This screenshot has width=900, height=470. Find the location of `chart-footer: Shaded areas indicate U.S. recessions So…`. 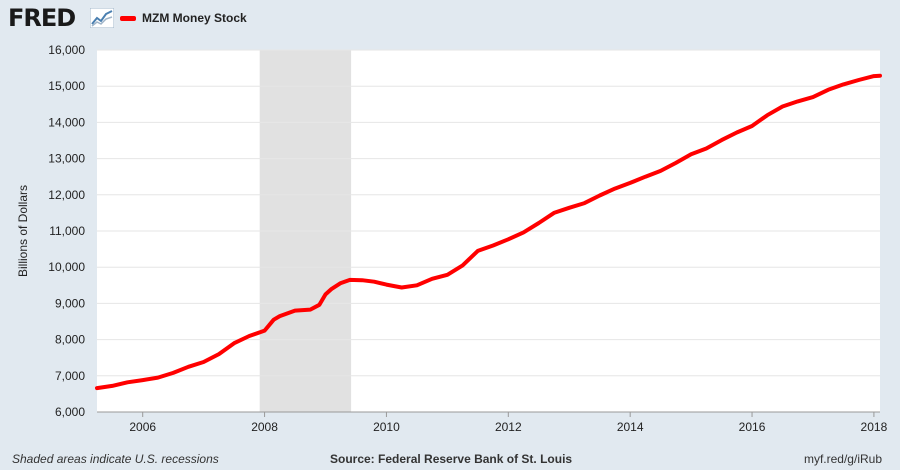

chart-footer: Shaded areas indicate U.S. recessions So… is located at coordinates (450, 460).